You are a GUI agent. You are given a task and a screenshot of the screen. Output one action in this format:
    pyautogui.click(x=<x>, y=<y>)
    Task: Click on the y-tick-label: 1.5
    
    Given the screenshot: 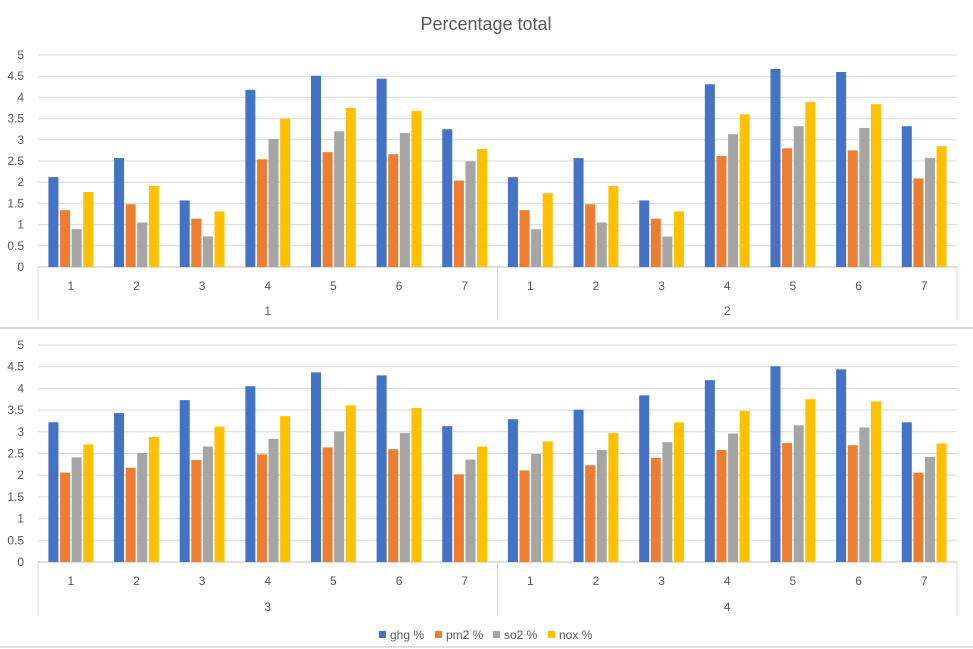 What is the action you would take?
    pyautogui.click(x=15, y=203)
    